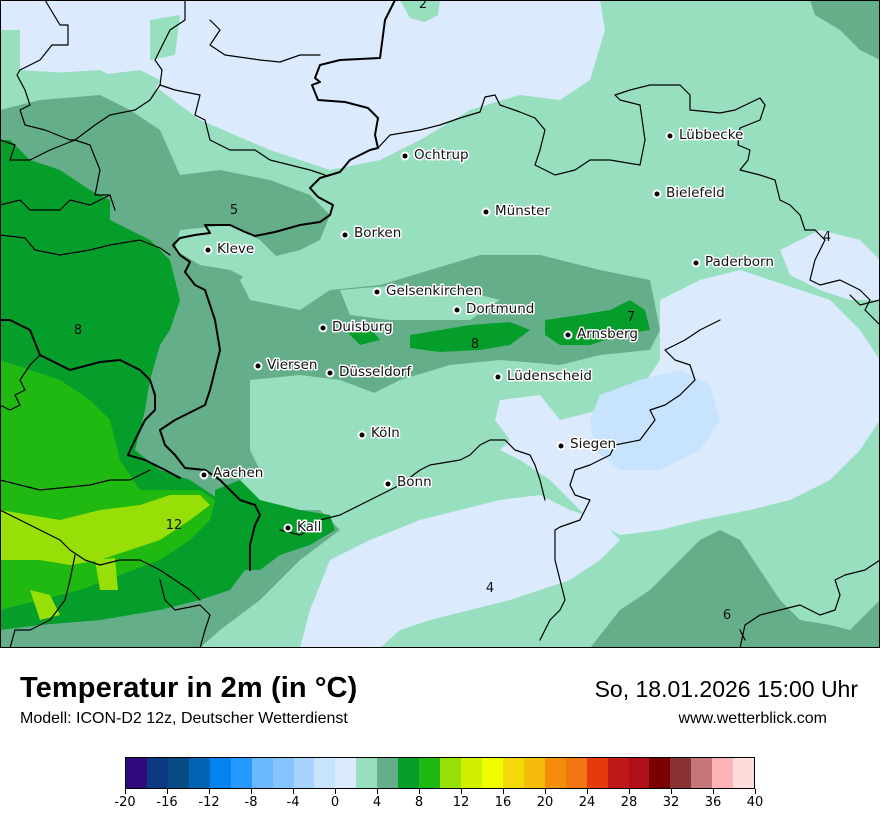  I want to click on temperature-field-mint-top-center, so click(420, 11).